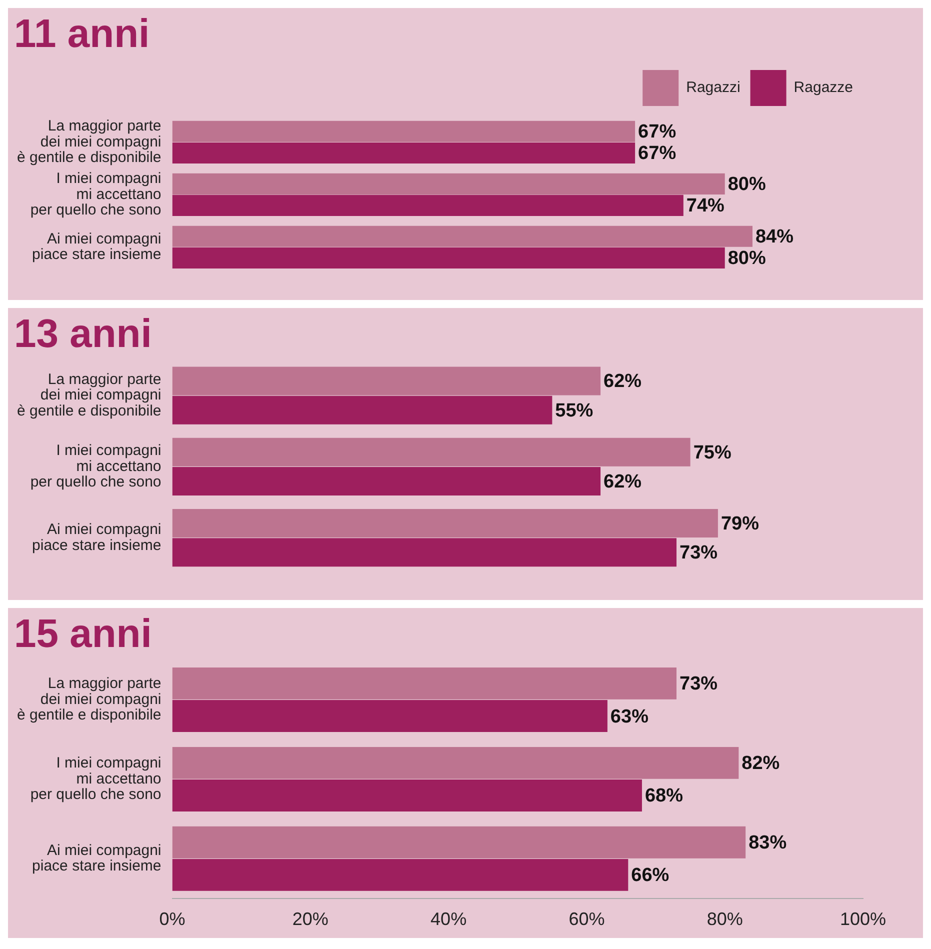  What do you see at coordinates (740, 523) in the screenshot?
I see `data-label: 79%` at bounding box center [740, 523].